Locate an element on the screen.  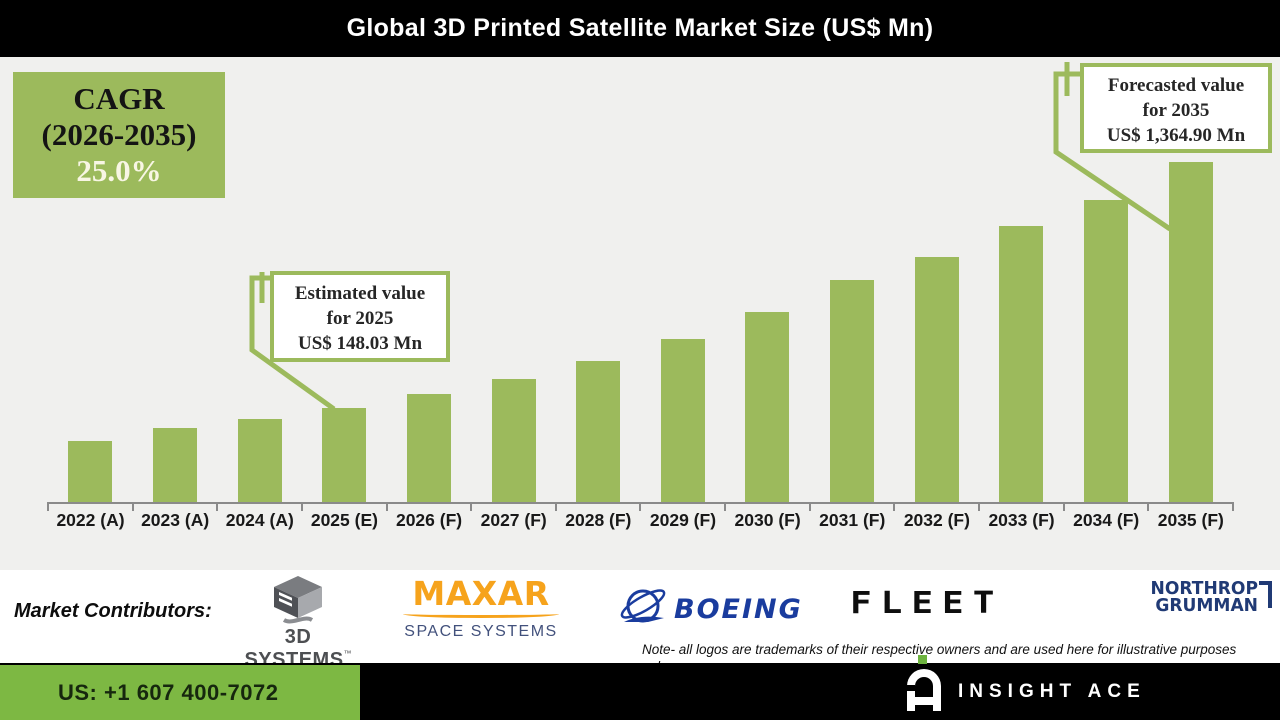
estimated-callout-line2: for 2025 is located at coordinates (360, 318).